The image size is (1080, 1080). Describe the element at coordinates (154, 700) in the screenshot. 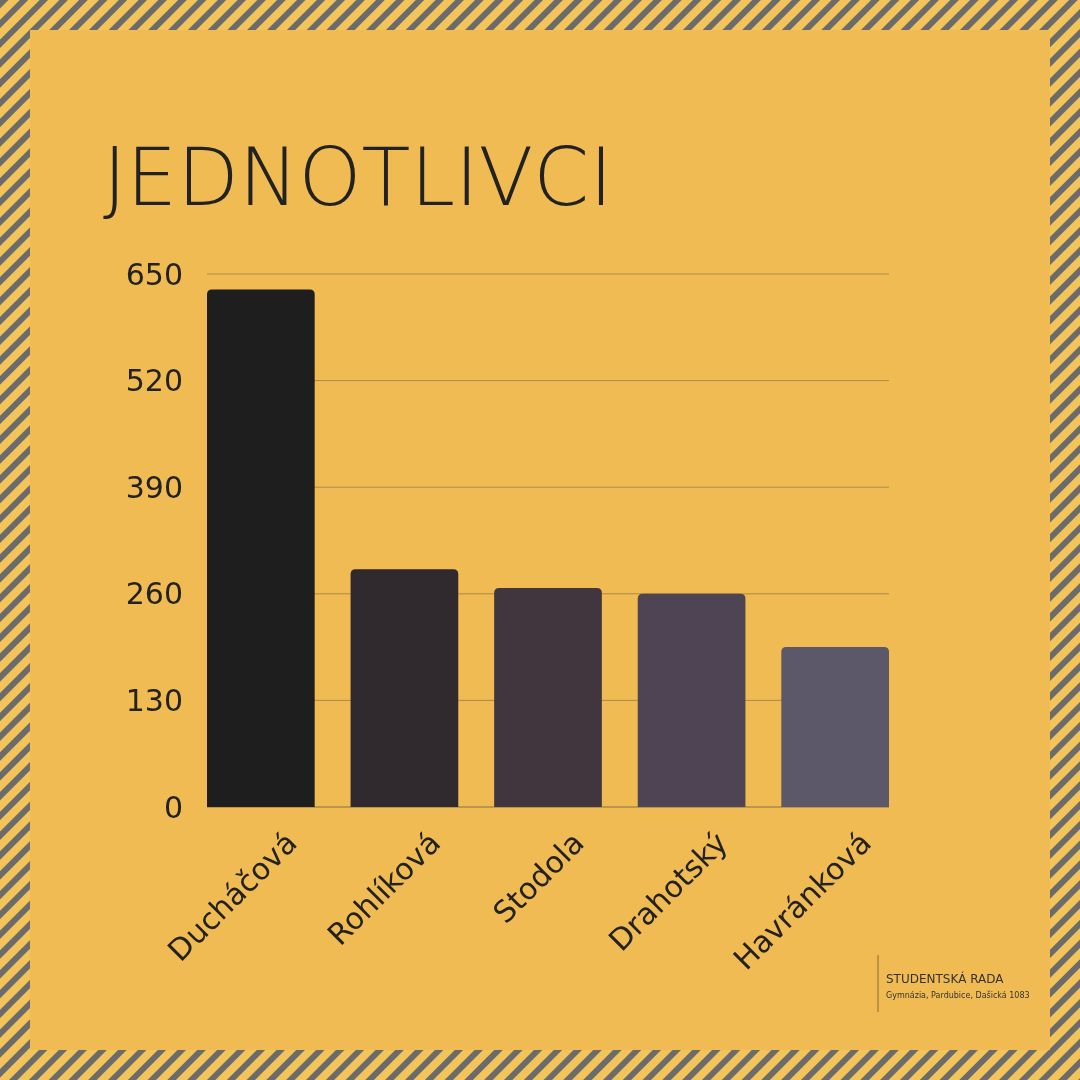

I see `y-tick-label: 130` at that location.